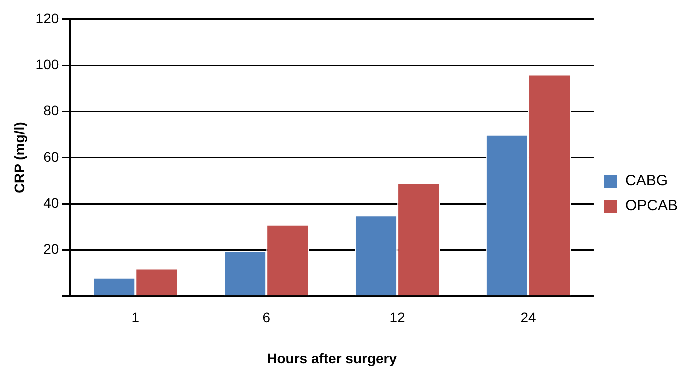 The width and height of the screenshot is (700, 380). What do you see at coordinates (52, 249) in the screenshot?
I see `y-tick-label: 20` at bounding box center [52, 249].